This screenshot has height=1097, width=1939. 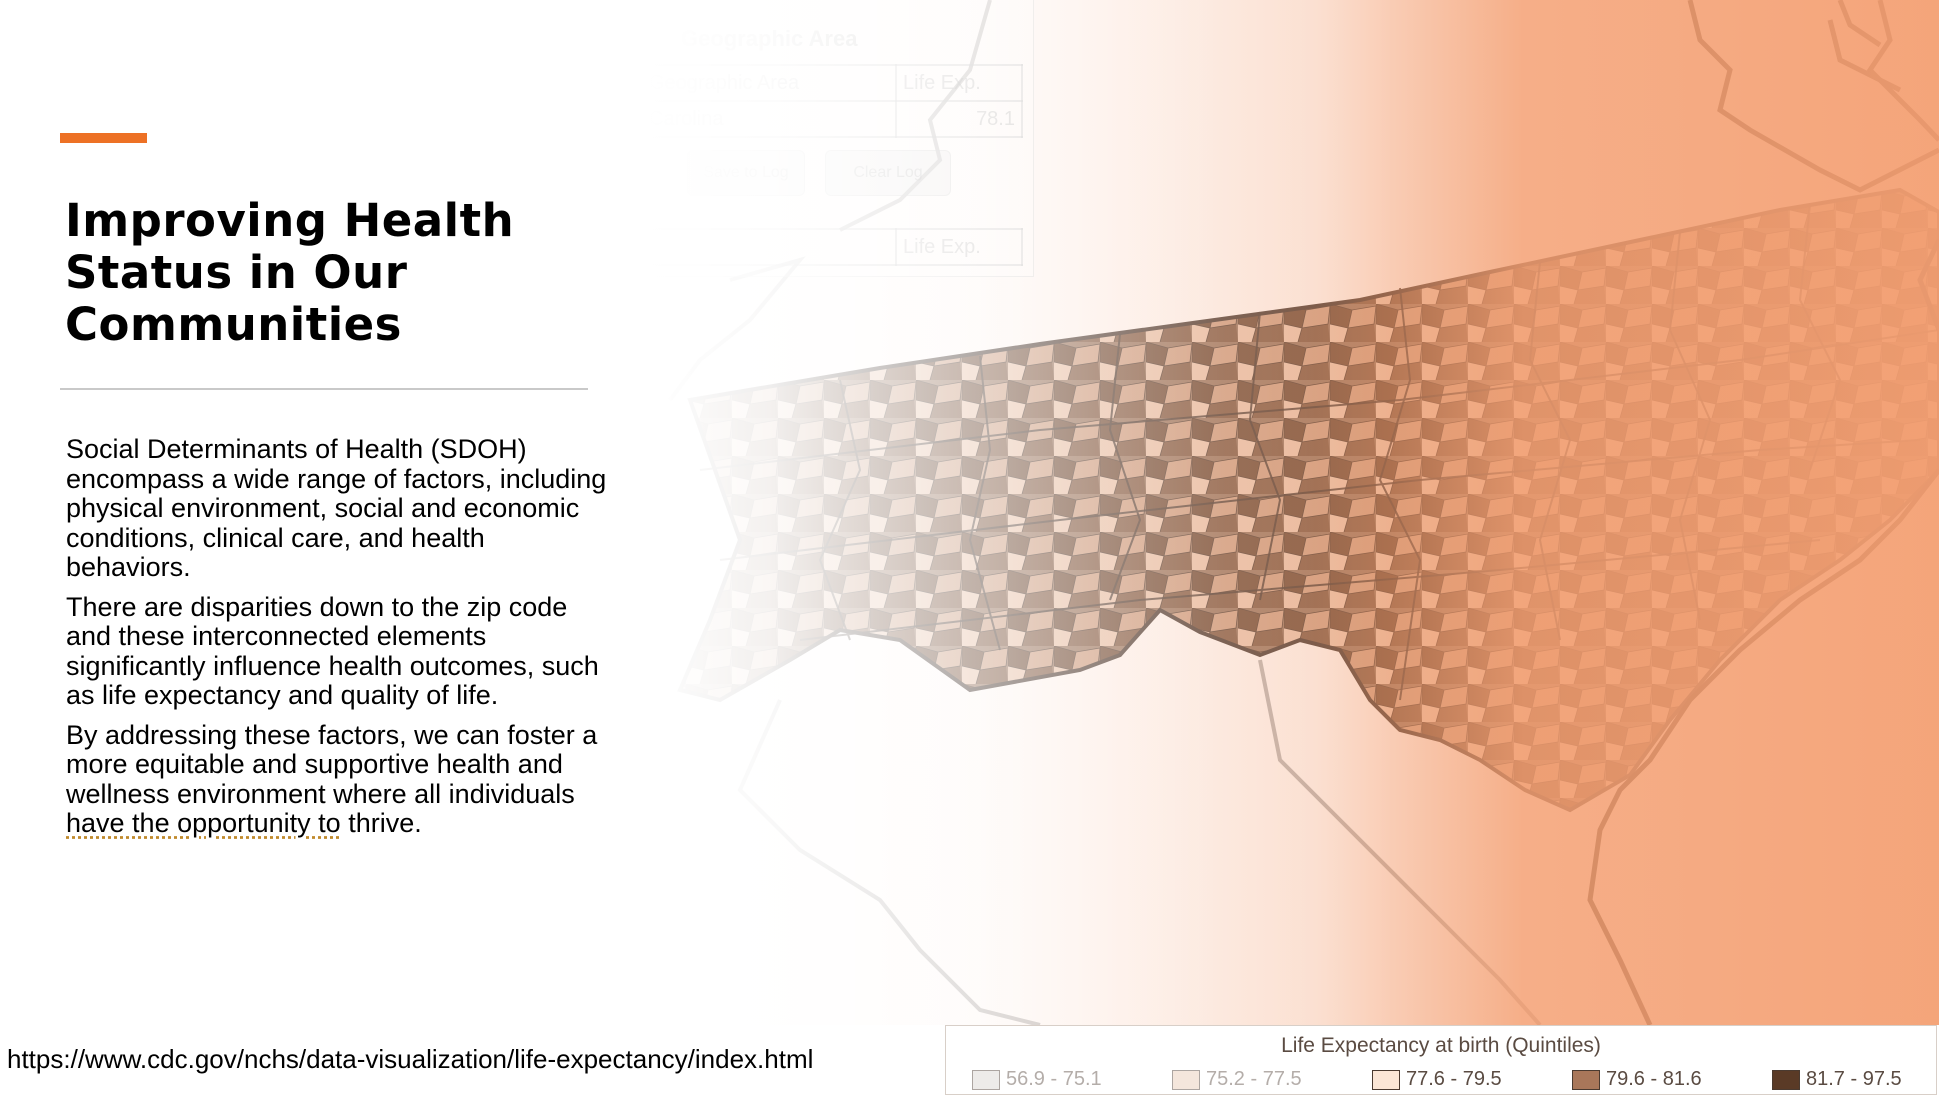 I want to click on log-area-header, so click(x=769, y=247).